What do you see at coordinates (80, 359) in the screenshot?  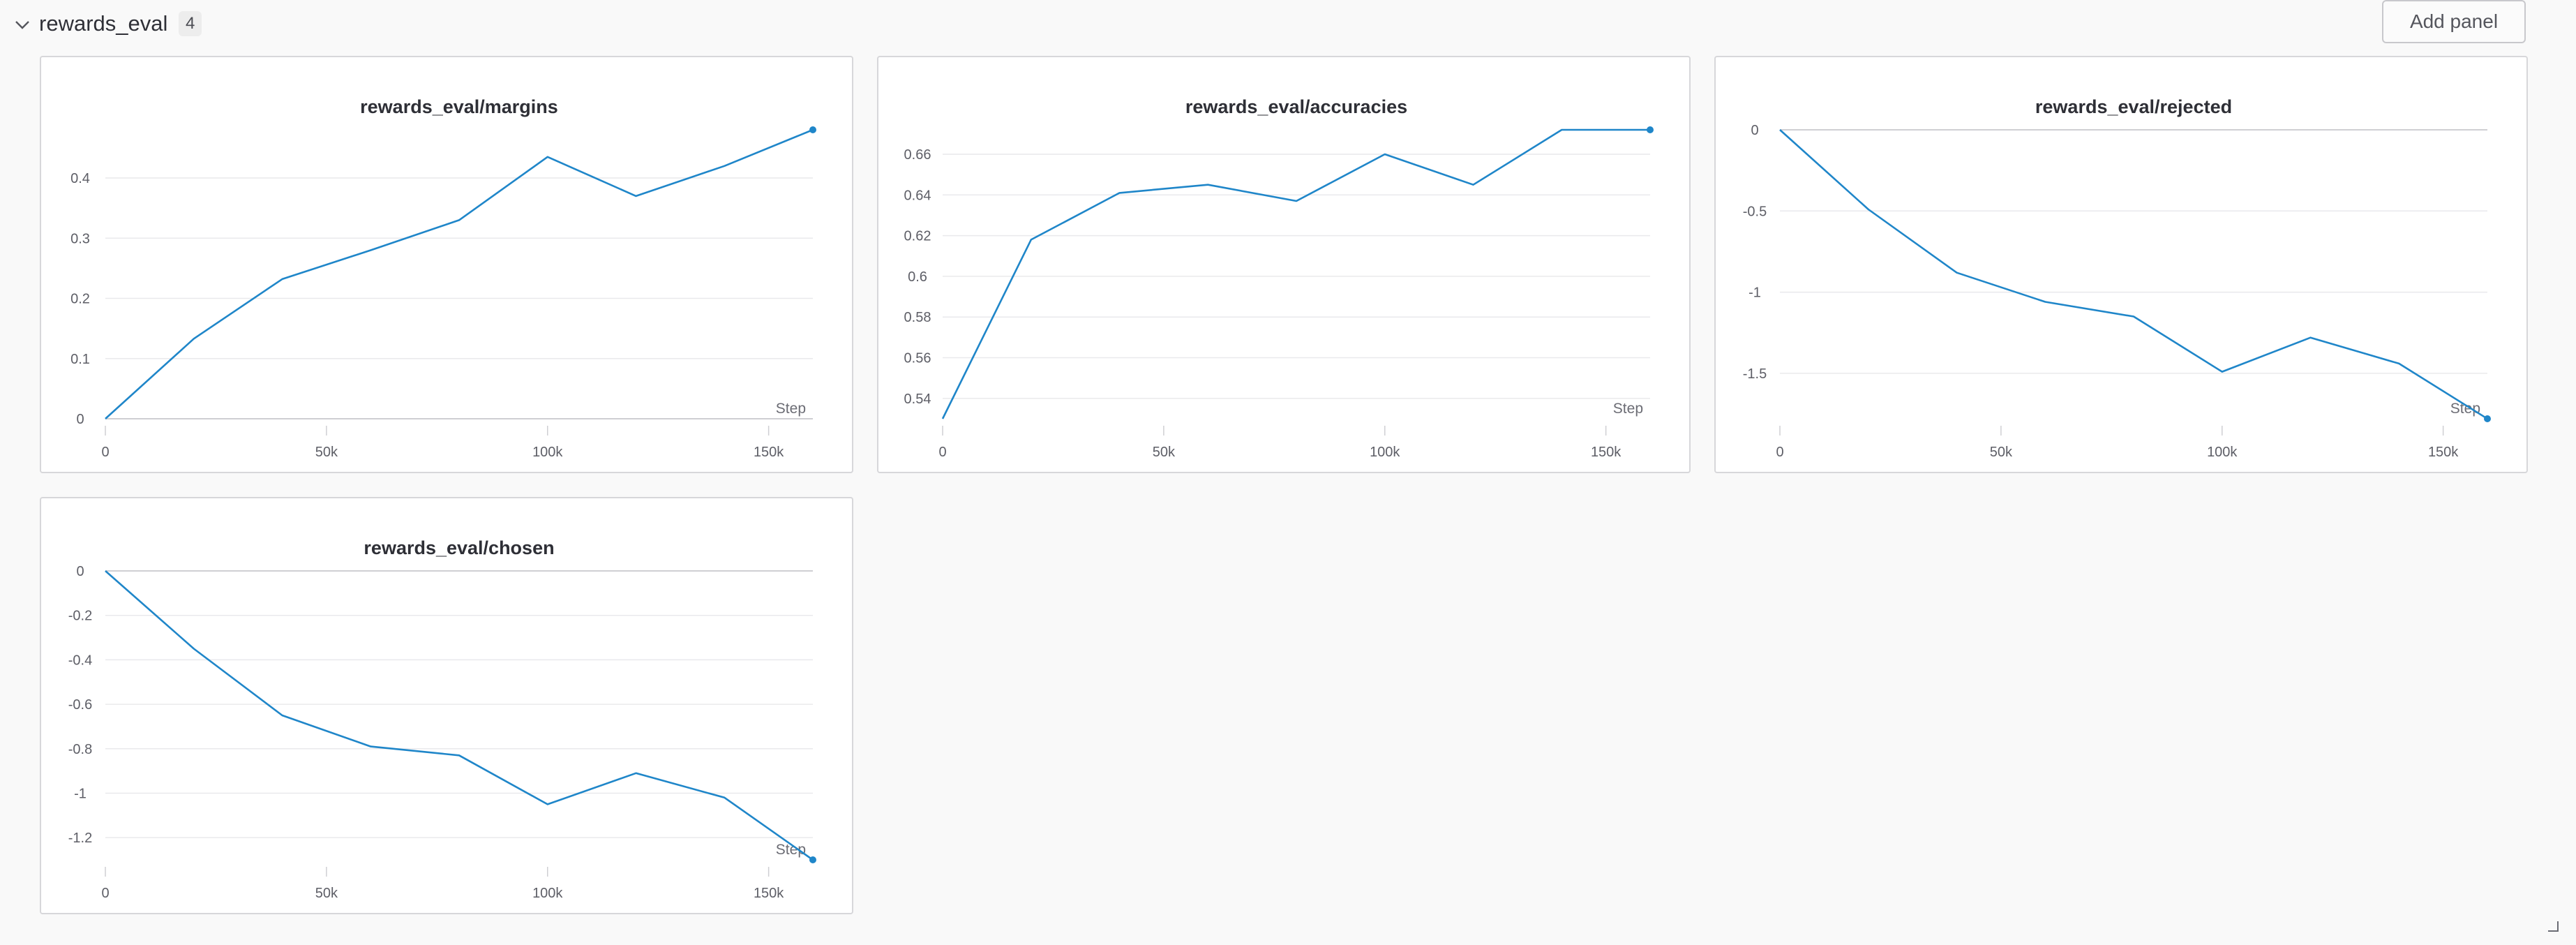 I see `y-tick-label: 0.1` at bounding box center [80, 359].